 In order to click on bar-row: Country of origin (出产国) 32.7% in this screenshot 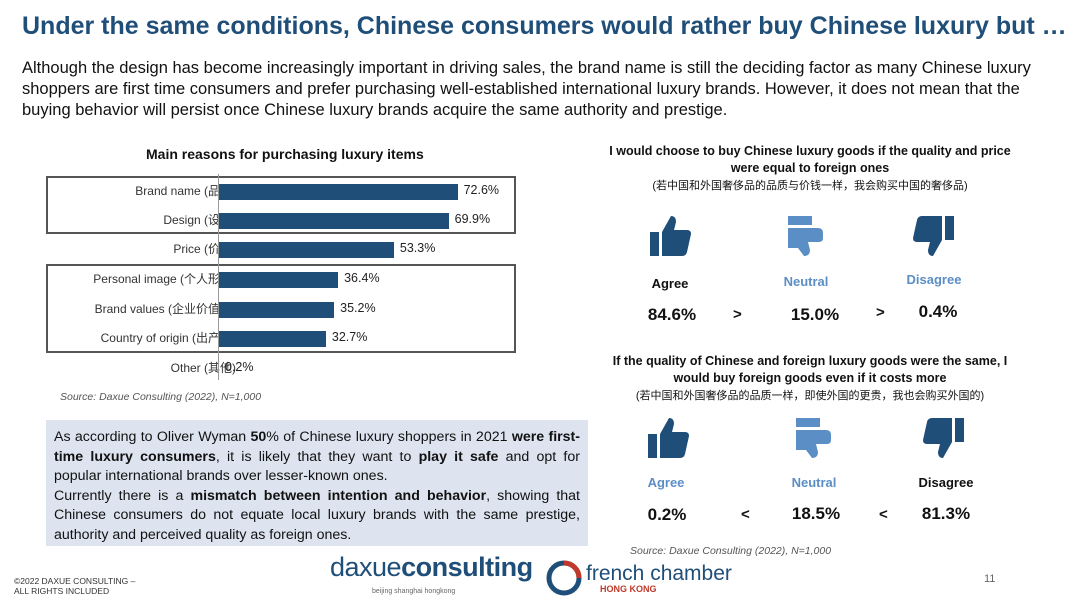, I will do `click(290, 338)`.